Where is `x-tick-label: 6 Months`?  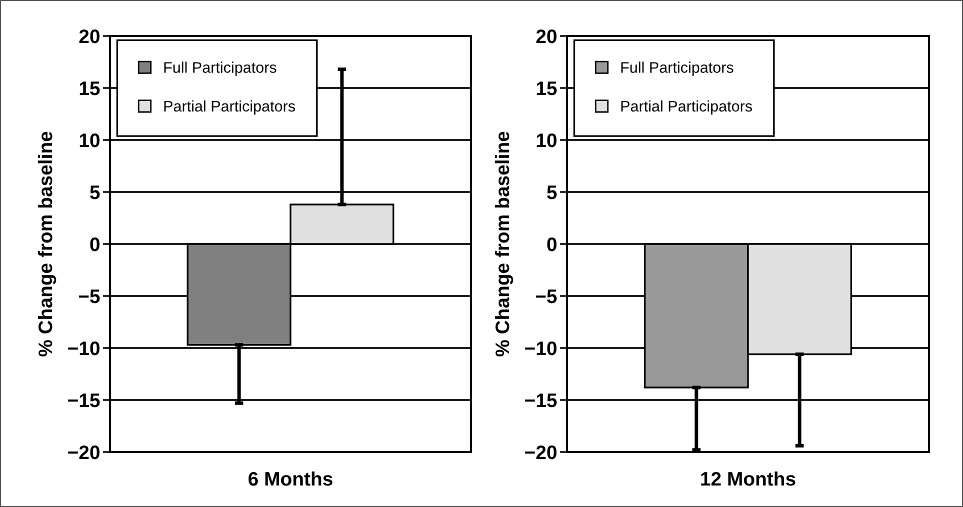
x-tick-label: 6 Months is located at coordinates (290, 478).